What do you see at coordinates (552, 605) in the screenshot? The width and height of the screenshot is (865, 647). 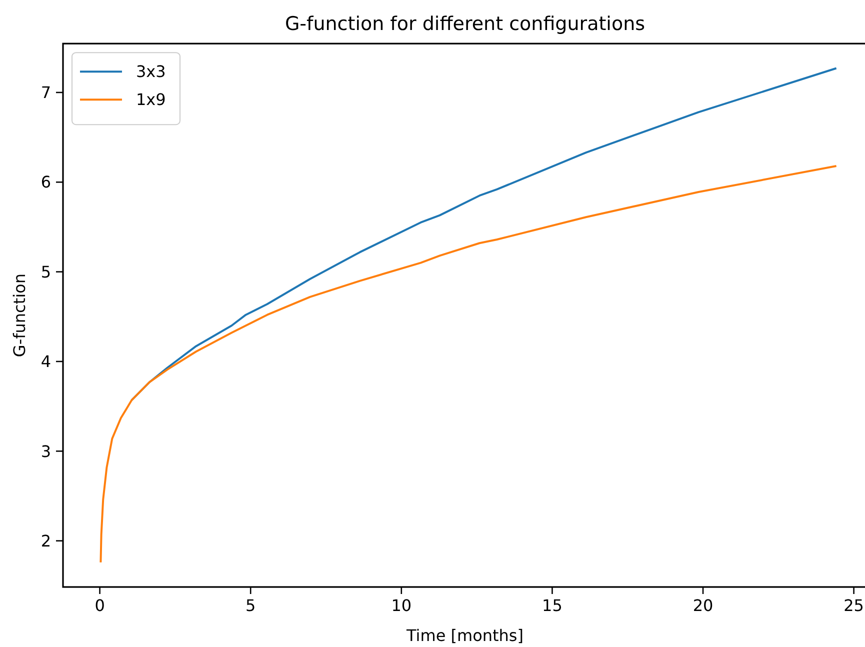 I see `x-tick-label: 15` at bounding box center [552, 605].